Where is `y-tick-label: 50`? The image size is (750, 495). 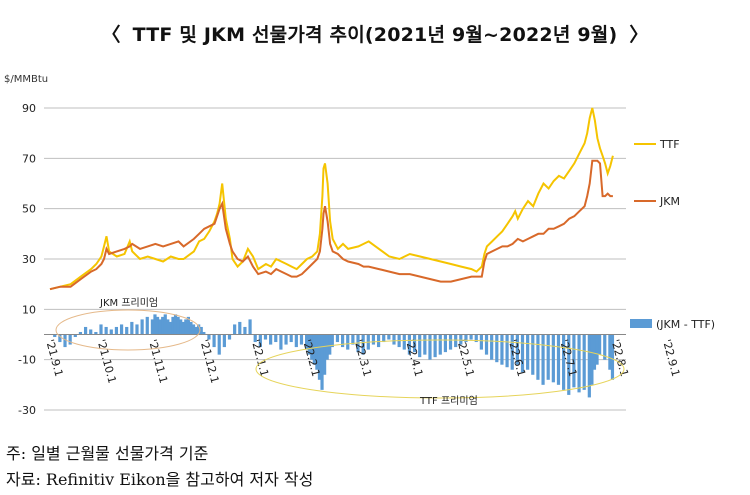 y-tick-label: 50 is located at coordinates (29, 209).